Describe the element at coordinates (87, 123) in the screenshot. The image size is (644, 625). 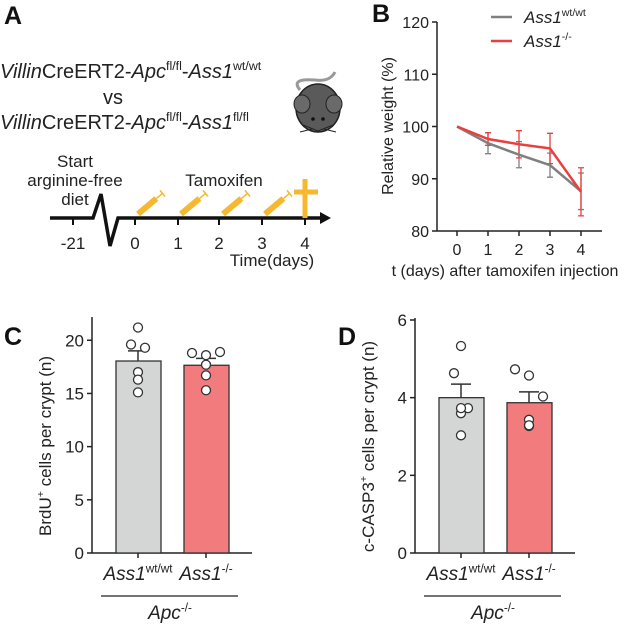
I see `text-segment: CreERT2-` at that location.